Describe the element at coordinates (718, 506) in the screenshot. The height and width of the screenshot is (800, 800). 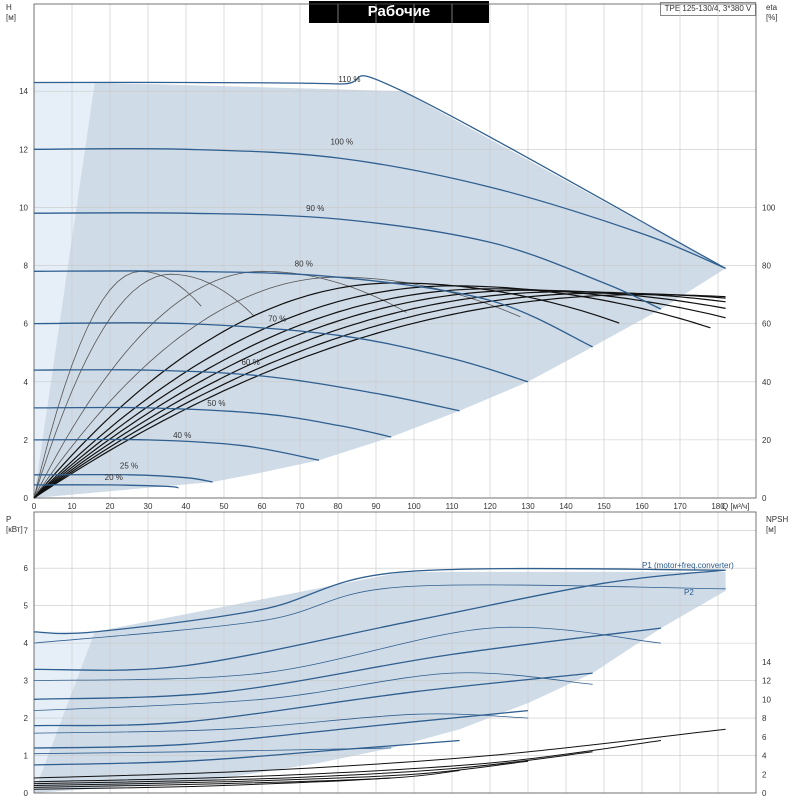
I see `x-tick-label: 180` at that location.